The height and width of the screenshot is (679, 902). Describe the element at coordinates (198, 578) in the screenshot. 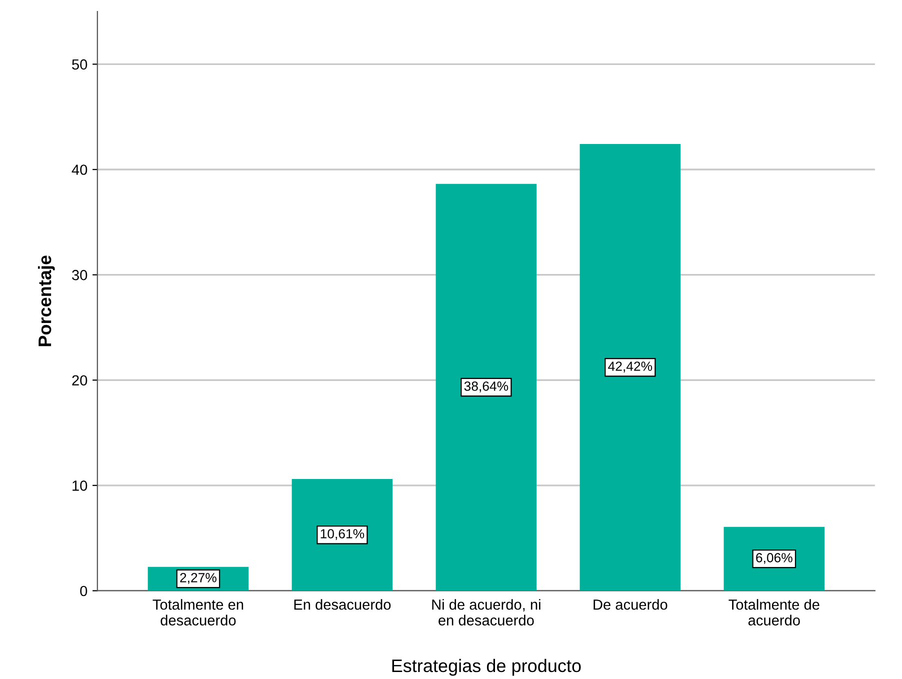

I see `data-label: 2,27%` at that location.